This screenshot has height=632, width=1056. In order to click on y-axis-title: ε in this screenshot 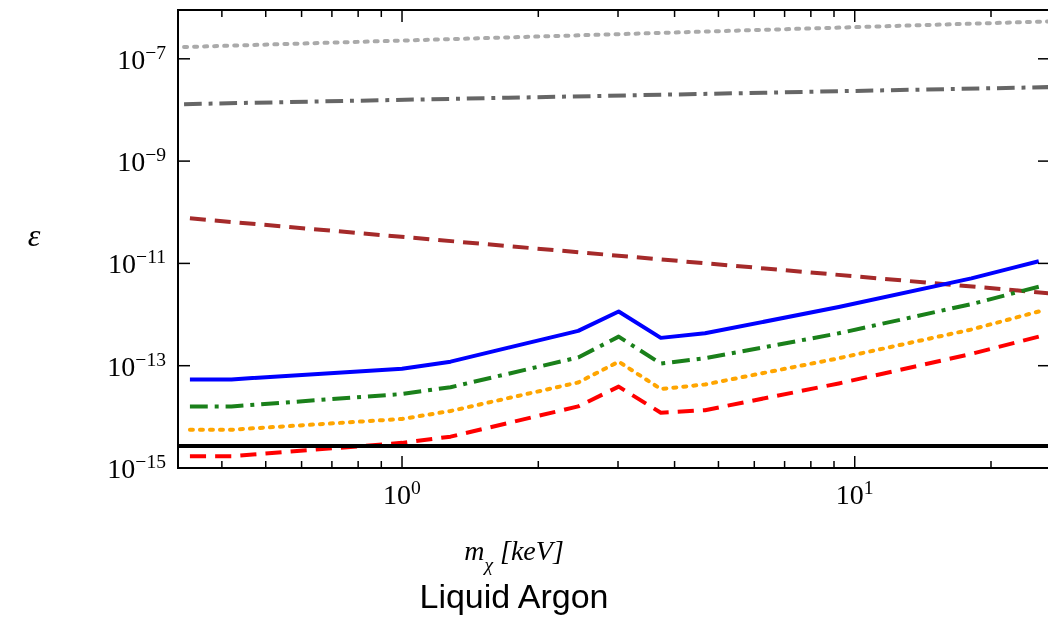, I will do `click(34, 235)`.